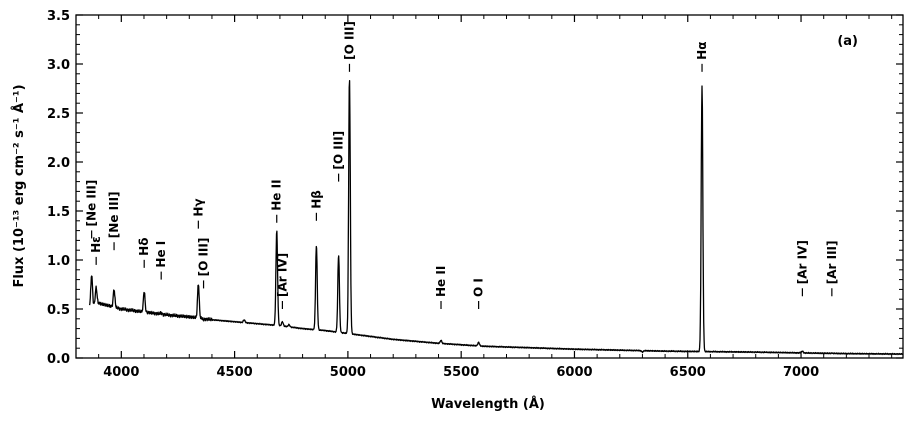 This screenshot has height=421, width=913. Describe the element at coordinates (479, 287) in the screenshot. I see `line-label: O I` at that location.